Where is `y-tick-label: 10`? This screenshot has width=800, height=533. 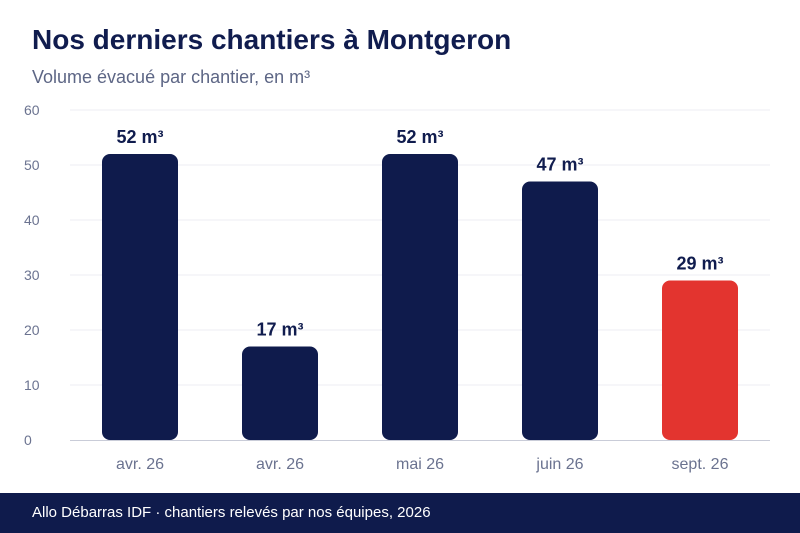
y-tick-label: 10 is located at coordinates (32, 385).